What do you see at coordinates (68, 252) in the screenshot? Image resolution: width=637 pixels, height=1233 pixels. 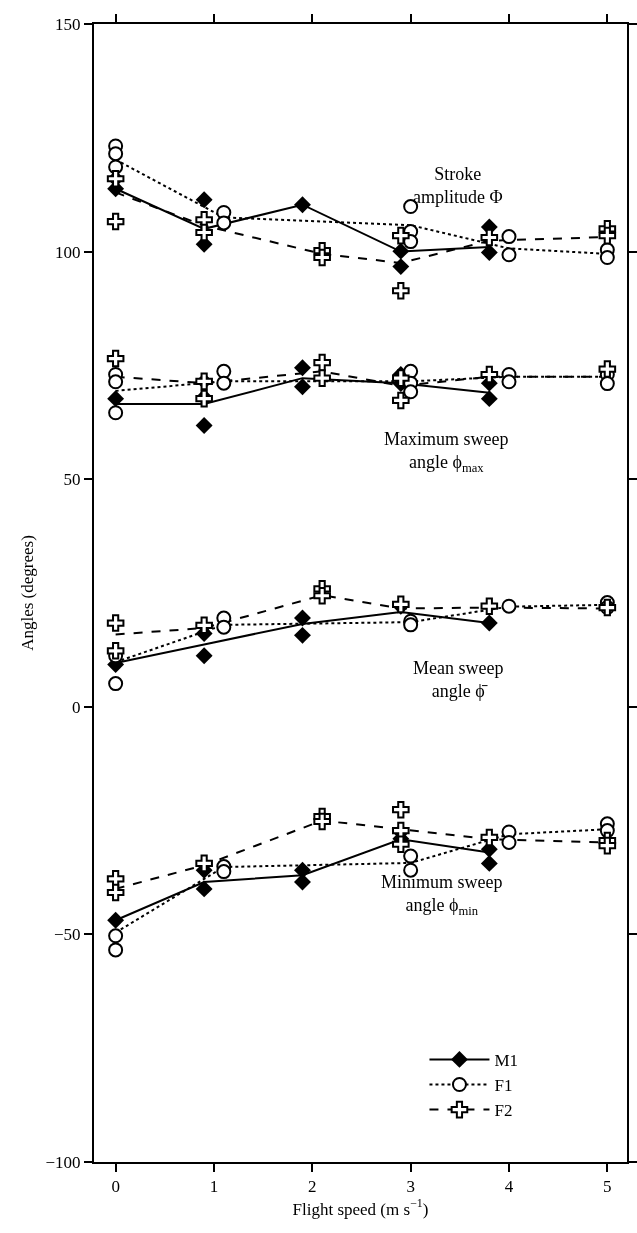 I see `y-tick-label: 100` at bounding box center [68, 252].